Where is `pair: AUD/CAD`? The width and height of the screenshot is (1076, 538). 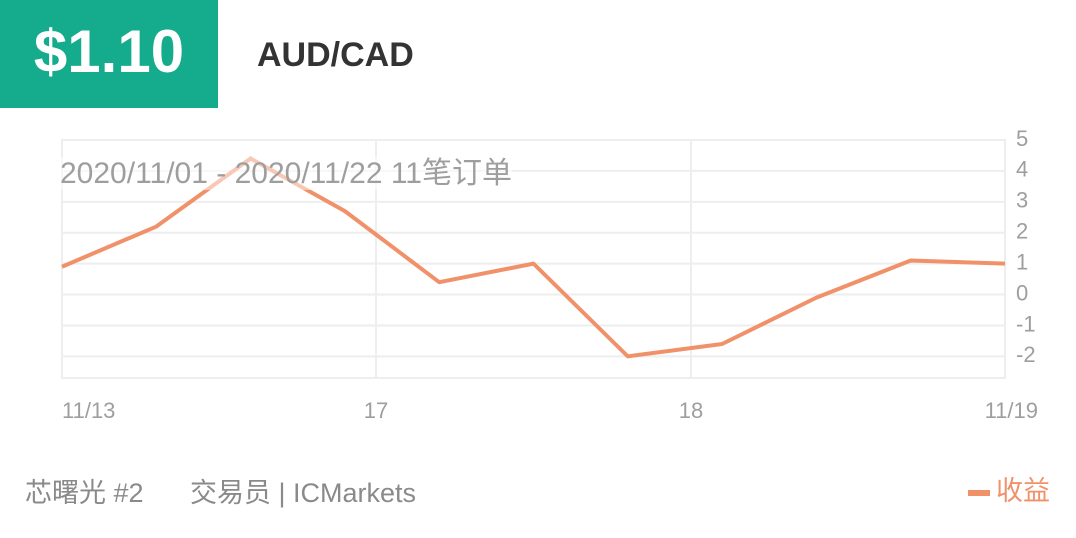 pair: AUD/CAD is located at coordinates (335, 55).